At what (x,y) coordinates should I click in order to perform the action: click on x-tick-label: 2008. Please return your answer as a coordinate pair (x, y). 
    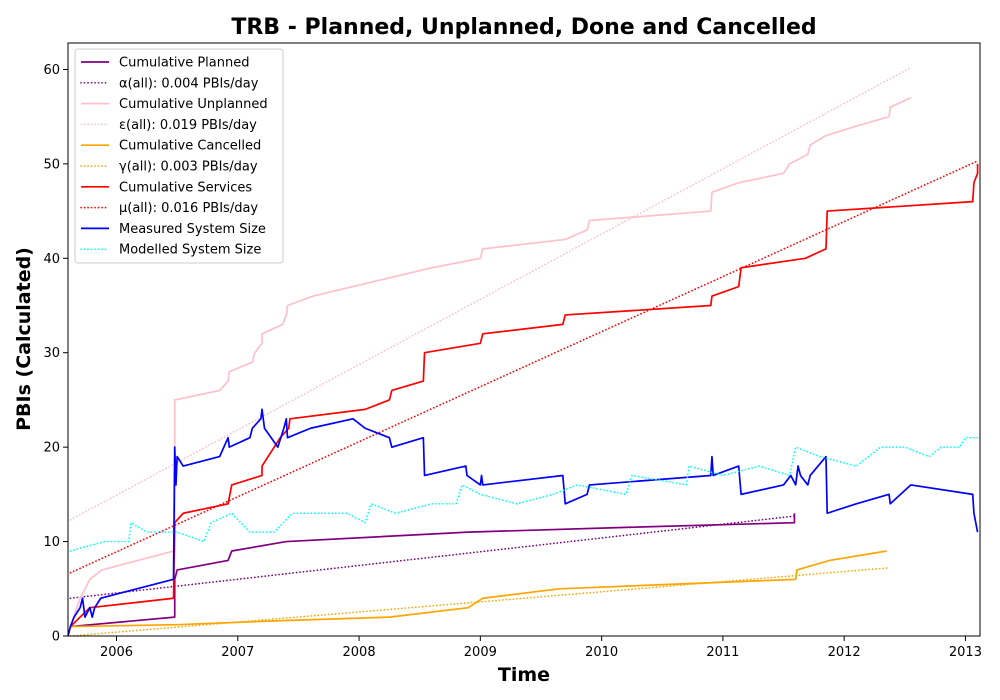
    Looking at the image, I should click on (359, 652).